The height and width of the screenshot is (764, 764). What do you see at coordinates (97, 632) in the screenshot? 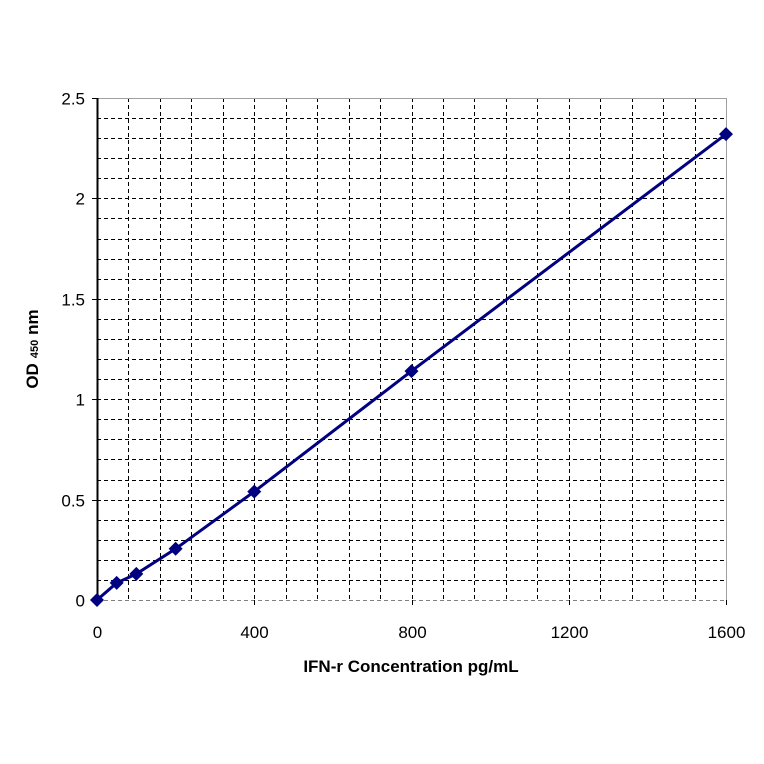
I see `x-tick-label: 0` at bounding box center [97, 632].